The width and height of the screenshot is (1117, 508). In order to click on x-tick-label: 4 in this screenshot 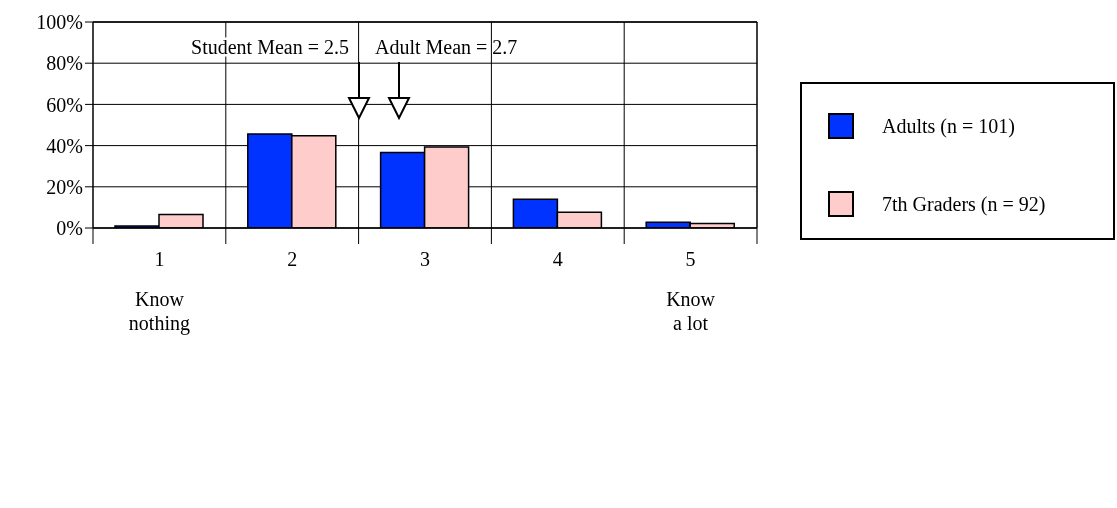, I will do `click(557, 259)`.